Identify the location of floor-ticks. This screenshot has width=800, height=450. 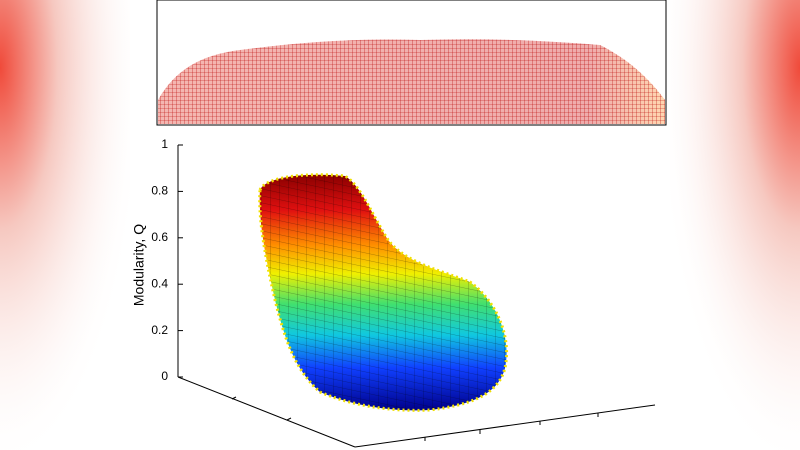
(415, 418).